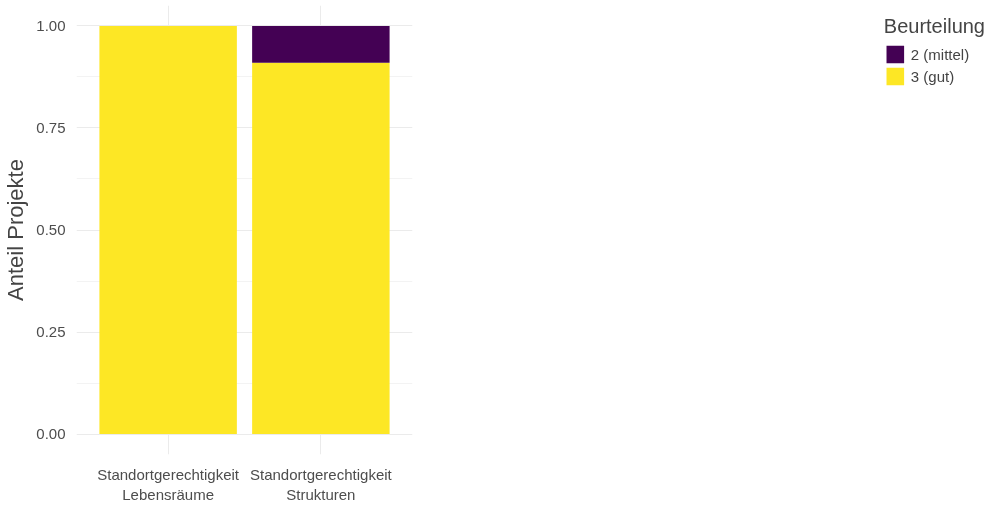 This screenshot has width=1001, height=513. I want to click on legend-label: 2 (mittel), so click(940, 54).